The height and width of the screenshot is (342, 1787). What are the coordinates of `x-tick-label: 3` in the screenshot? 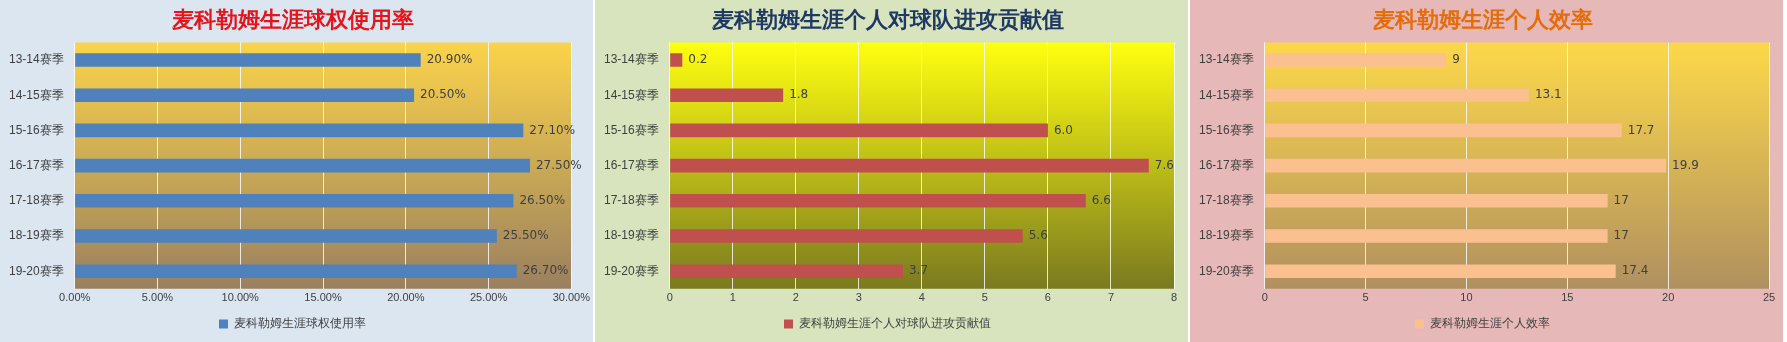 It's located at (858, 297).